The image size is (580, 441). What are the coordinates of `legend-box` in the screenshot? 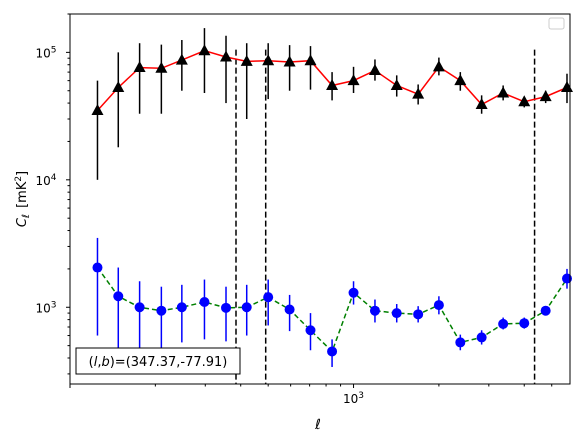 It's located at (556, 23).